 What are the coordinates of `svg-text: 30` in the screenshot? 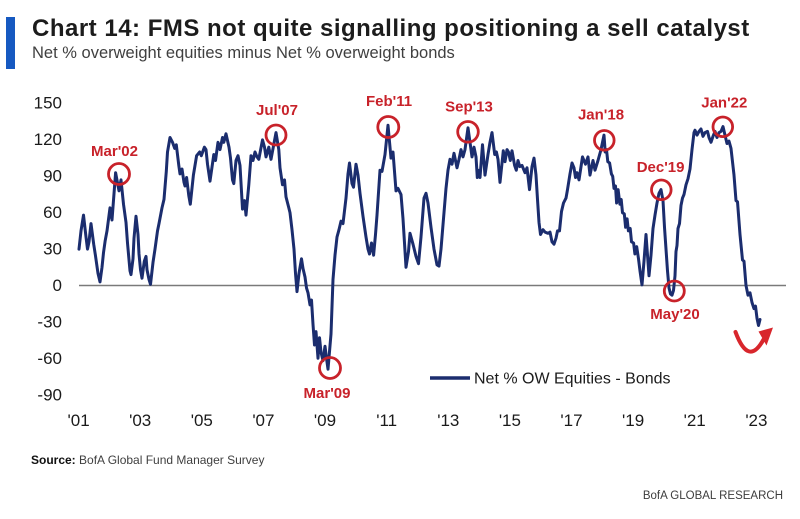 It's located at (52, 249).